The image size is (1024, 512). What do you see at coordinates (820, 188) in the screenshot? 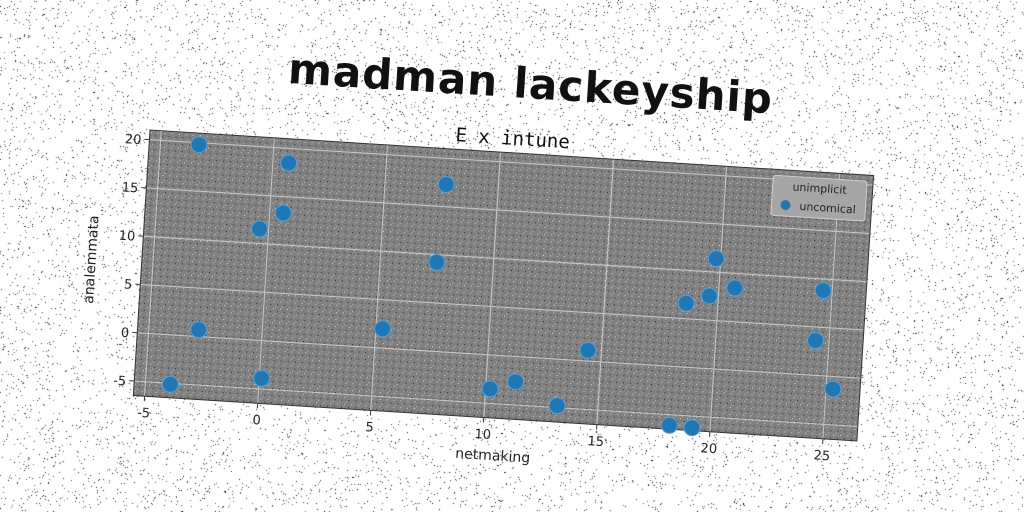
I see `legend-title: unimplicit` at bounding box center [820, 188].